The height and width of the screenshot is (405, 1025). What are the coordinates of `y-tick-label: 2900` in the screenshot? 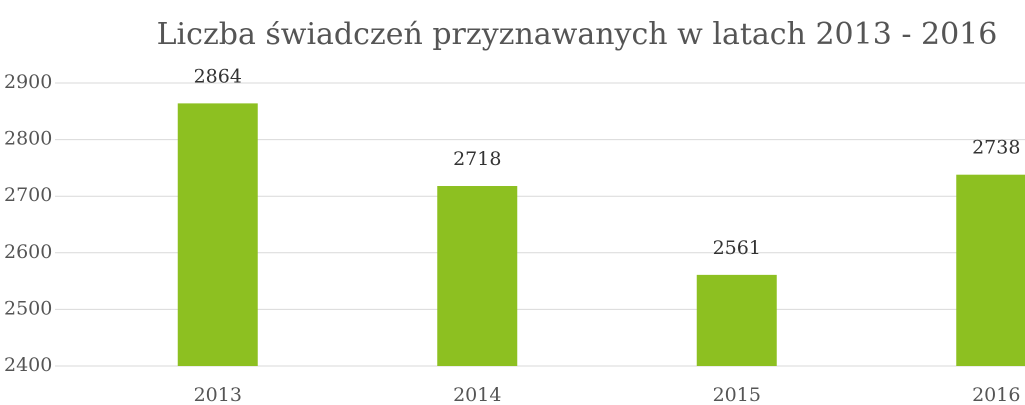 It's located at (28, 82).